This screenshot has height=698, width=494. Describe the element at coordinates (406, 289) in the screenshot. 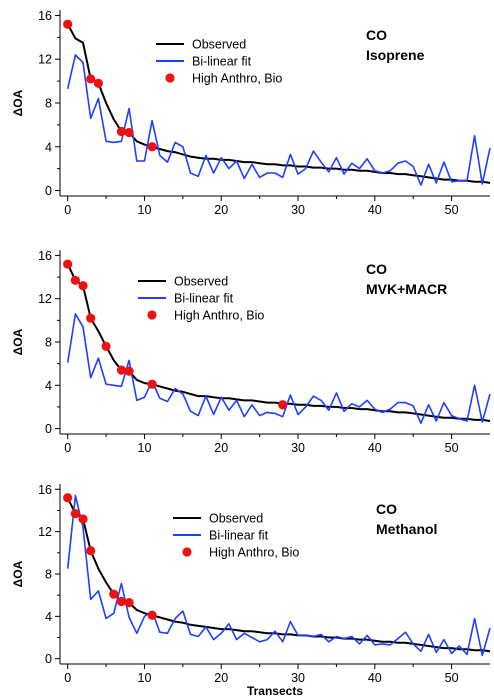

I see `panel-annotation: MVK+MACR` at that location.